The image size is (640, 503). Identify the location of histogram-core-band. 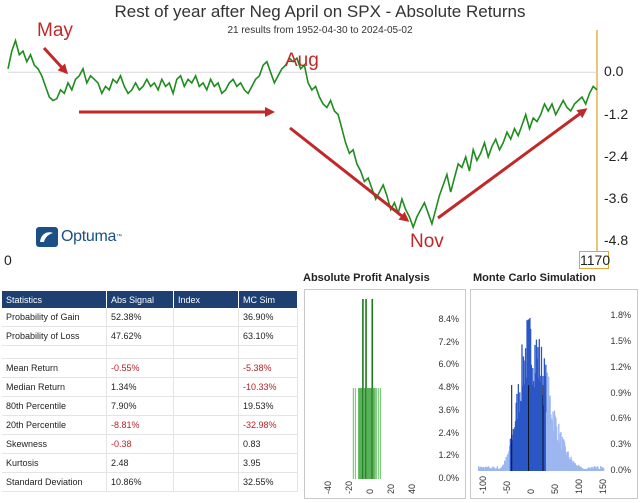
(367, 433).